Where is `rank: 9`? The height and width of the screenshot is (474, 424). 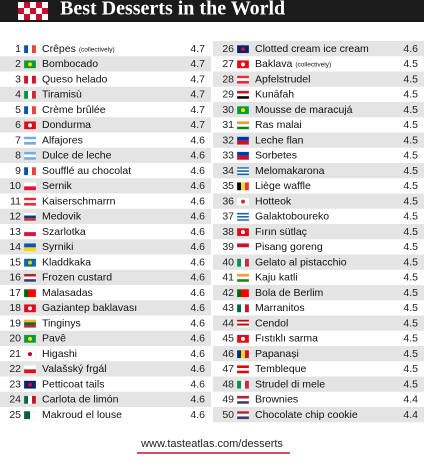
rank: 9 is located at coordinates (18, 171).